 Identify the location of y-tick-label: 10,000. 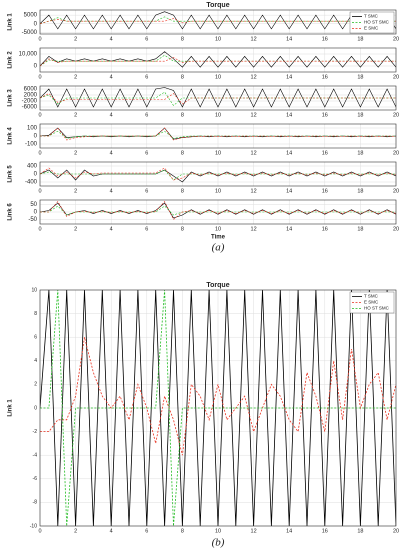
(28, 55).